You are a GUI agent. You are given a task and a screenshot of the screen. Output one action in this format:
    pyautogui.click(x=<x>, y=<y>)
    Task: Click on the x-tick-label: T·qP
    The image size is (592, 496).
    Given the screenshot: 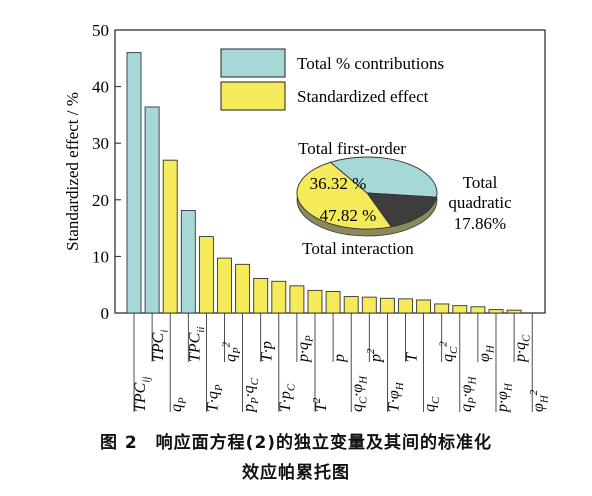 What is the action you would take?
    pyautogui.click(x=214, y=398)
    